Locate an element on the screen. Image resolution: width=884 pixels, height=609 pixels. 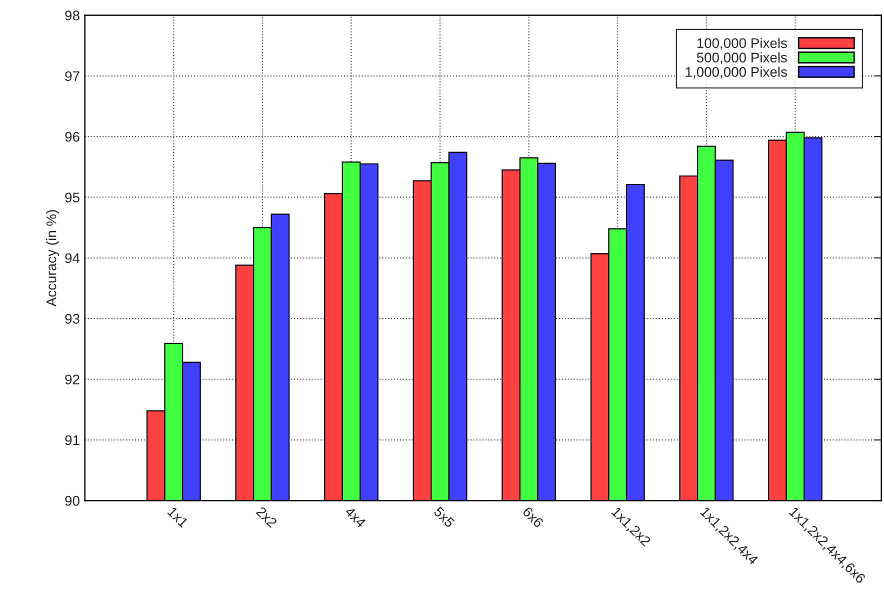
y-tick-label: 96 is located at coordinates (72, 137).